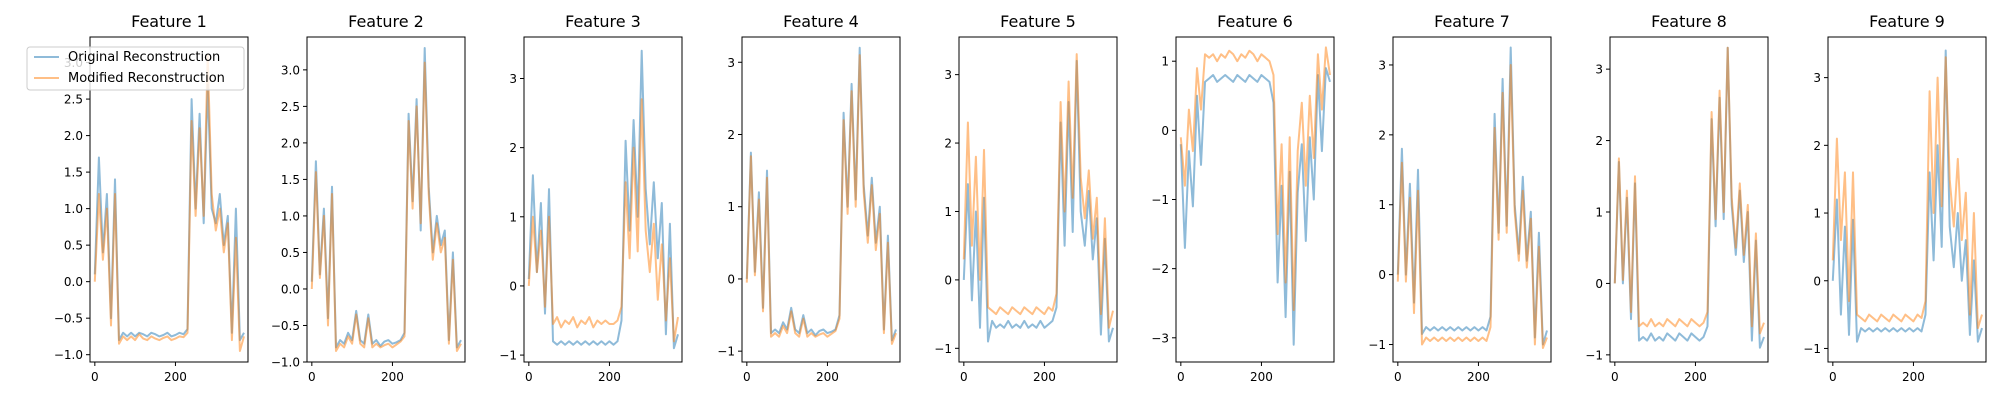 The height and width of the screenshot is (400, 2000). I want to click on panel-title: Feature 7, so click(1472, 21).